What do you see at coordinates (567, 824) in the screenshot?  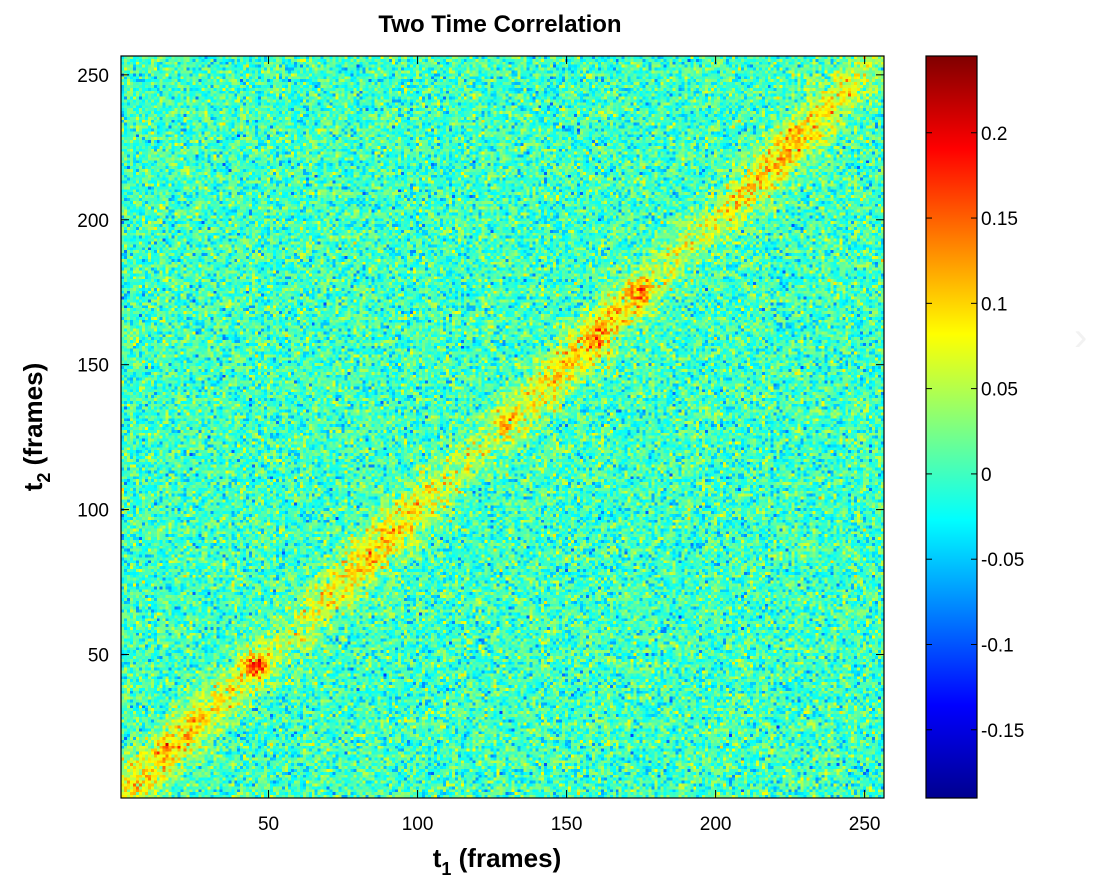 I see `x-tick-label: 150` at bounding box center [567, 824].